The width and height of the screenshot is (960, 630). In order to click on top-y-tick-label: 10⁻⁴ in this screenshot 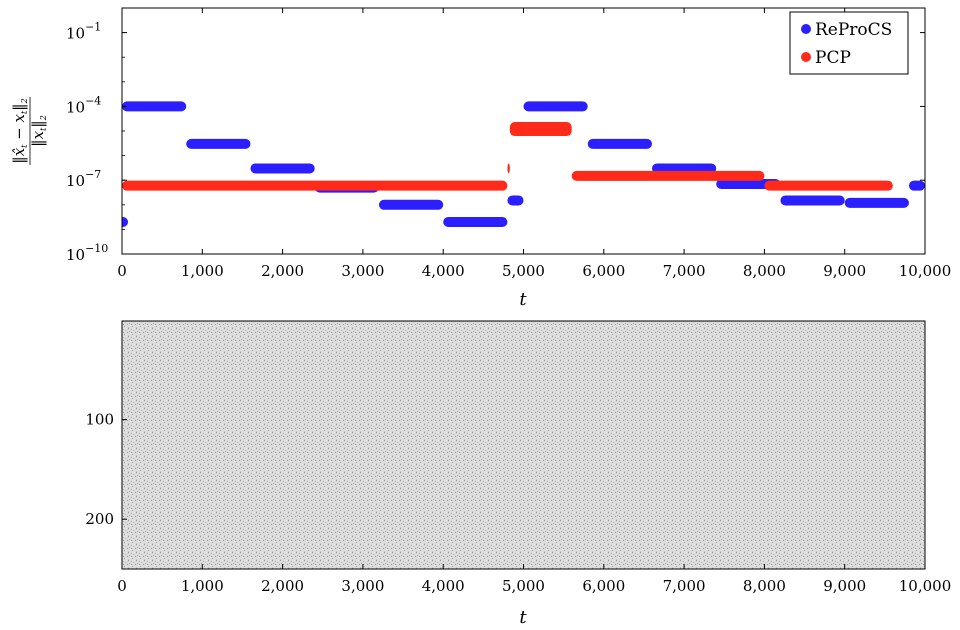, I will do `click(83, 105)`.